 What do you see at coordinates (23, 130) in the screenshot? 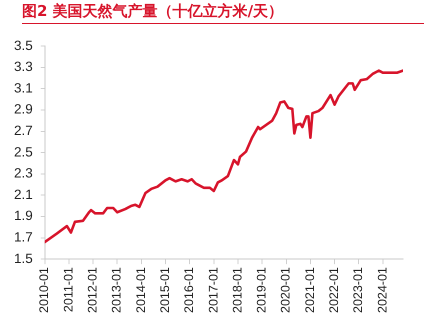
I see `y-tick-label: 2.7` at bounding box center [23, 130].